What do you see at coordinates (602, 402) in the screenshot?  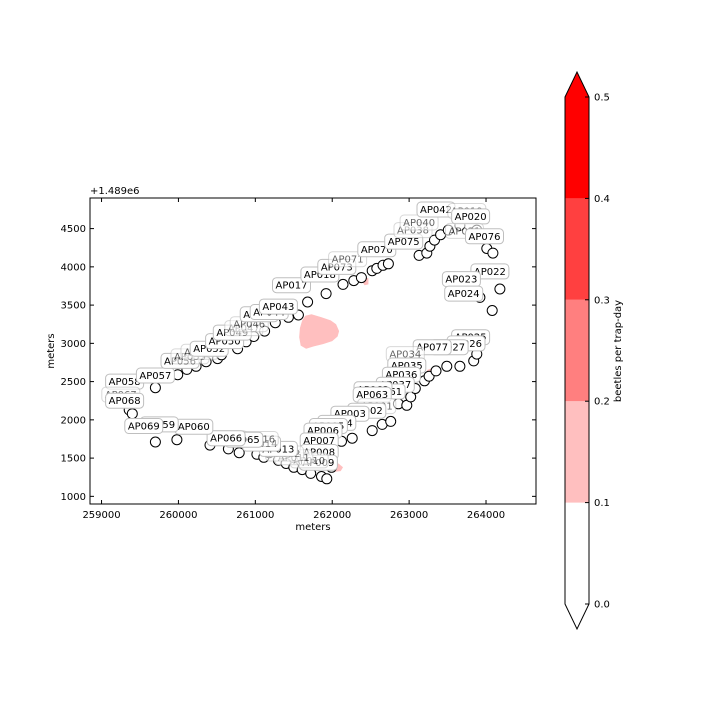 I see `colorbar-tick-label: 0.2` at bounding box center [602, 402].